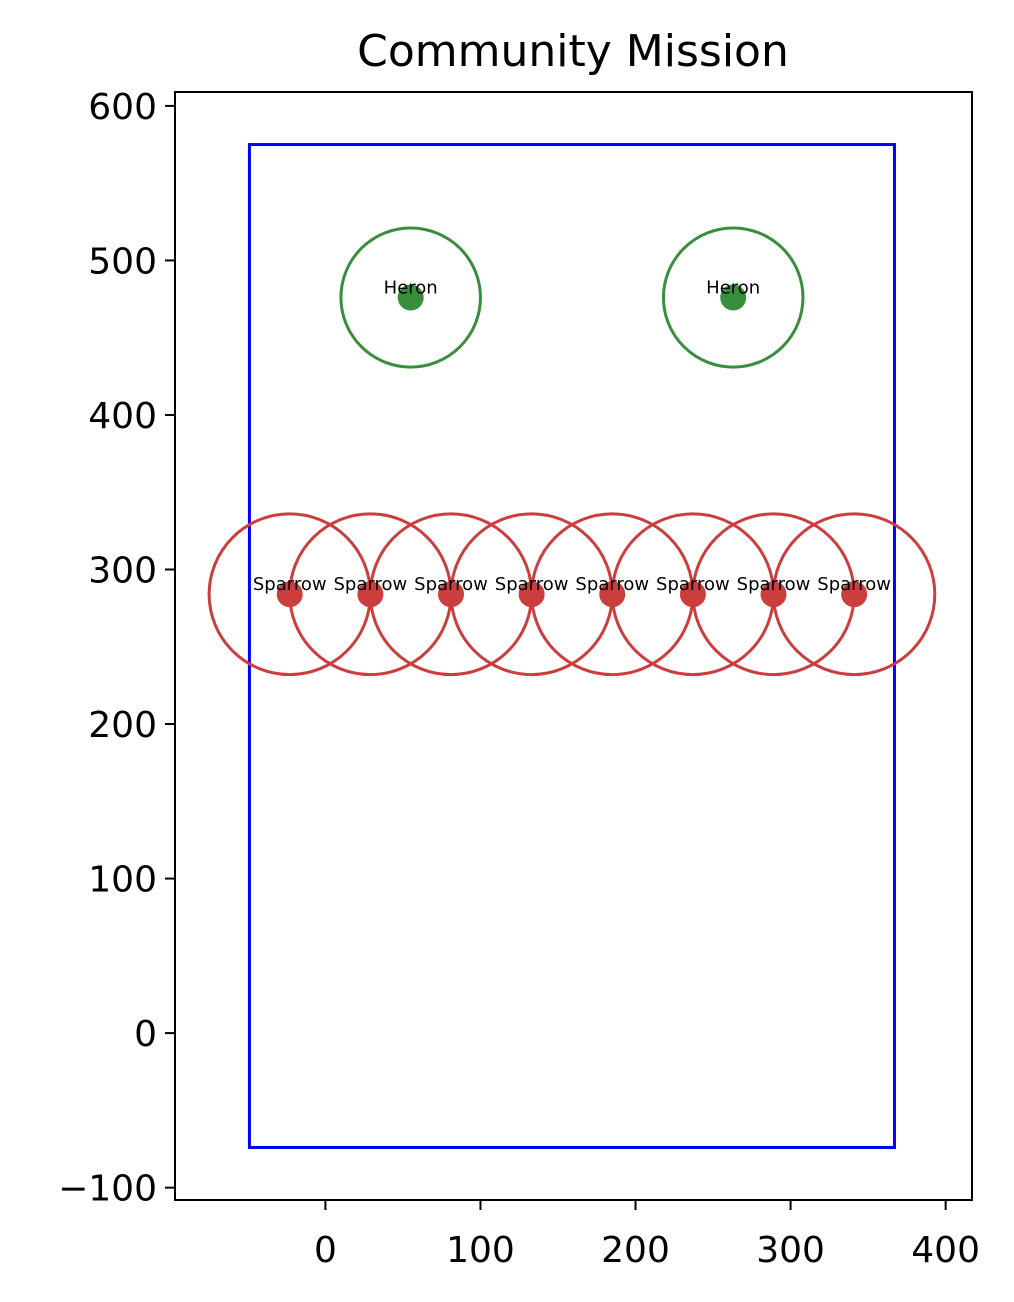 The height and width of the screenshot is (1302, 1014). What do you see at coordinates (122, 416) in the screenshot?
I see `y-tick-label: 400` at bounding box center [122, 416].